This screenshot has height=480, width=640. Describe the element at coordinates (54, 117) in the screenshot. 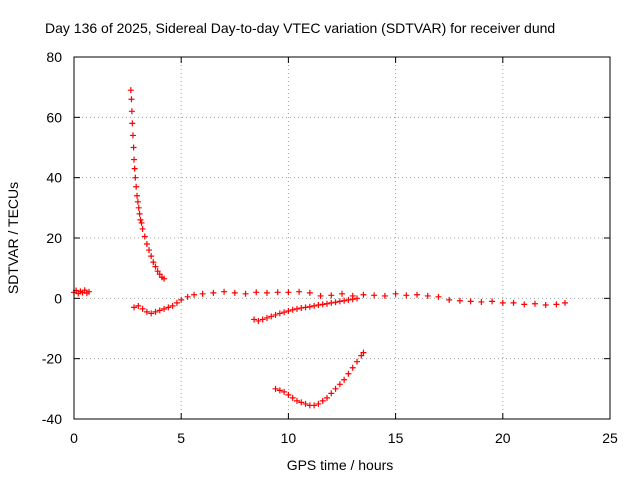

I see `y-tick-label: 60` at that location.